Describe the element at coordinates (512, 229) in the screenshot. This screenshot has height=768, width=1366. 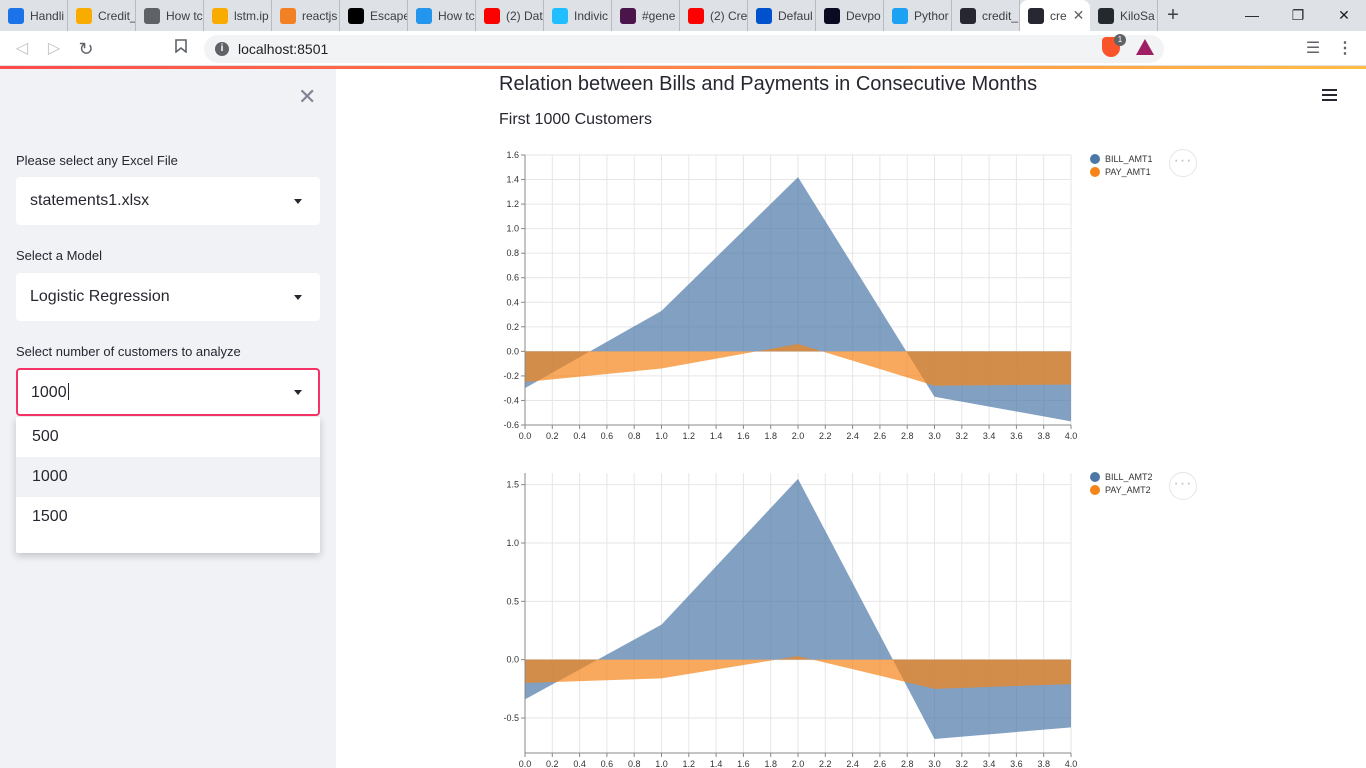
I see `y-tick-label: 1.0` at that location.